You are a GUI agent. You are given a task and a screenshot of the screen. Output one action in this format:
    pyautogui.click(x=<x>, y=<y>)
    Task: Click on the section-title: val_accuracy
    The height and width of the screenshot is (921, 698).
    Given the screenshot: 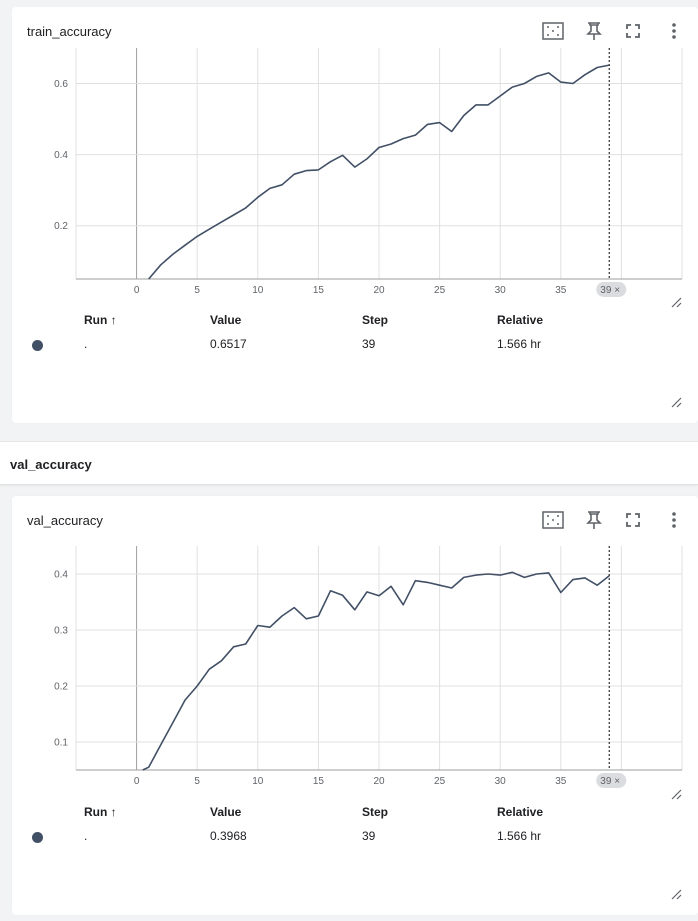 What is the action you would take?
    pyautogui.click(x=51, y=464)
    